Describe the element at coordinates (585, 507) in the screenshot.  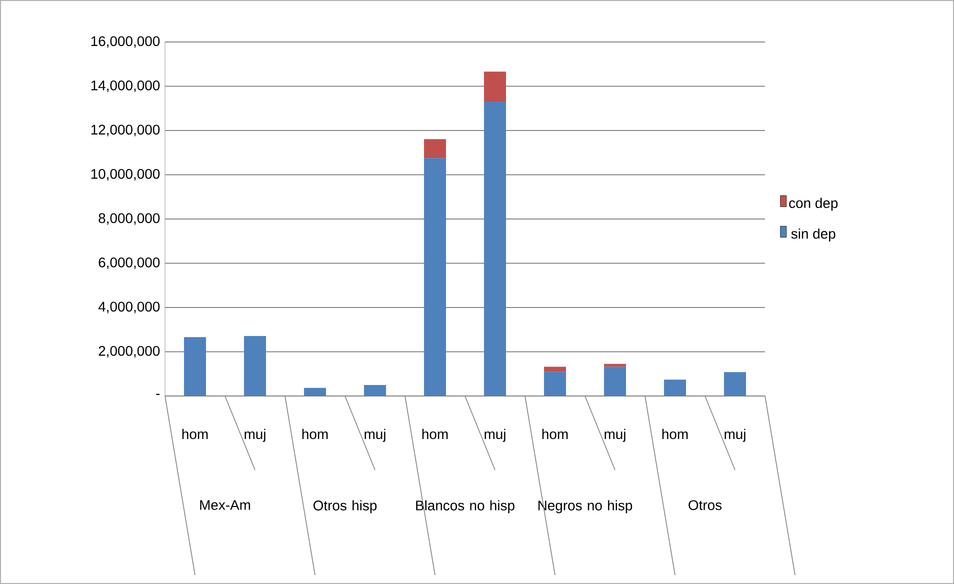
I see `text: Negros no hisp` at that location.